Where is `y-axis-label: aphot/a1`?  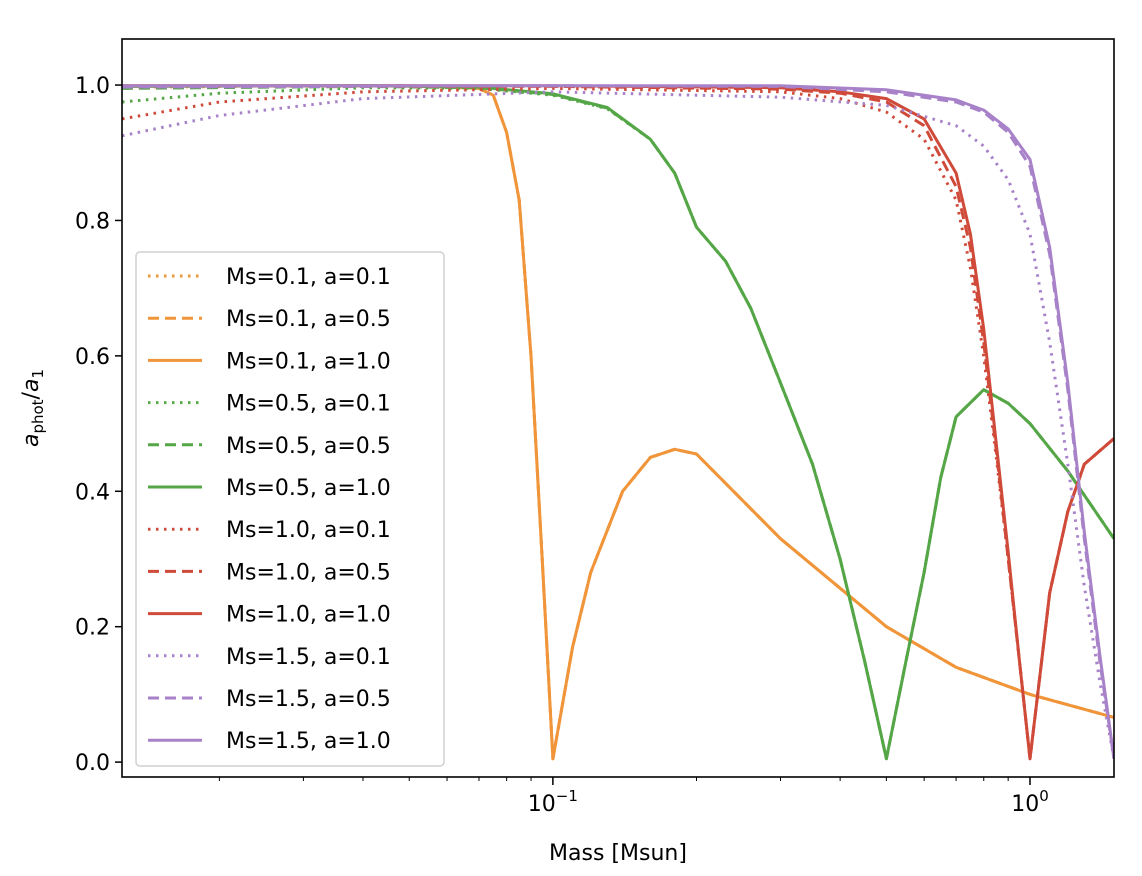
y-axis-label: aphot/a1 is located at coordinates (33, 408).